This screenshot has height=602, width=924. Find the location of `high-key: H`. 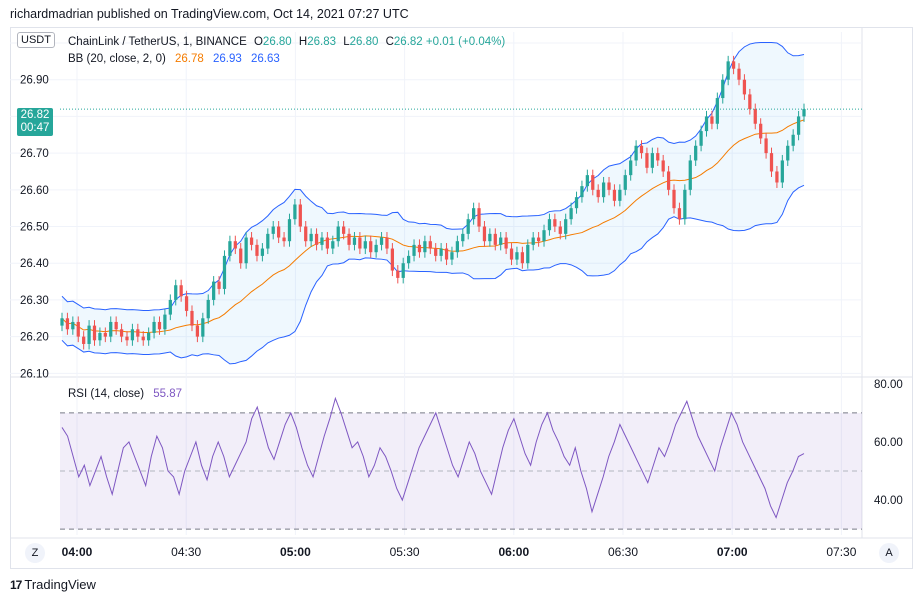

high-key: H is located at coordinates (303, 42).